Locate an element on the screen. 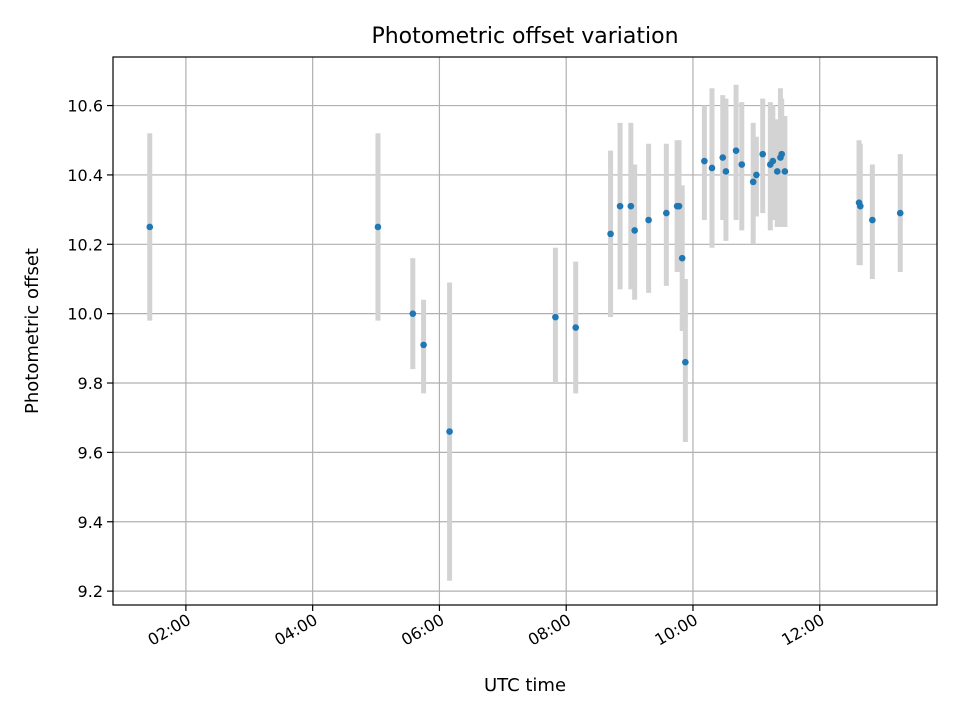 The width and height of the screenshot is (960, 720). x-axis-label: UTC time is located at coordinates (525, 685).